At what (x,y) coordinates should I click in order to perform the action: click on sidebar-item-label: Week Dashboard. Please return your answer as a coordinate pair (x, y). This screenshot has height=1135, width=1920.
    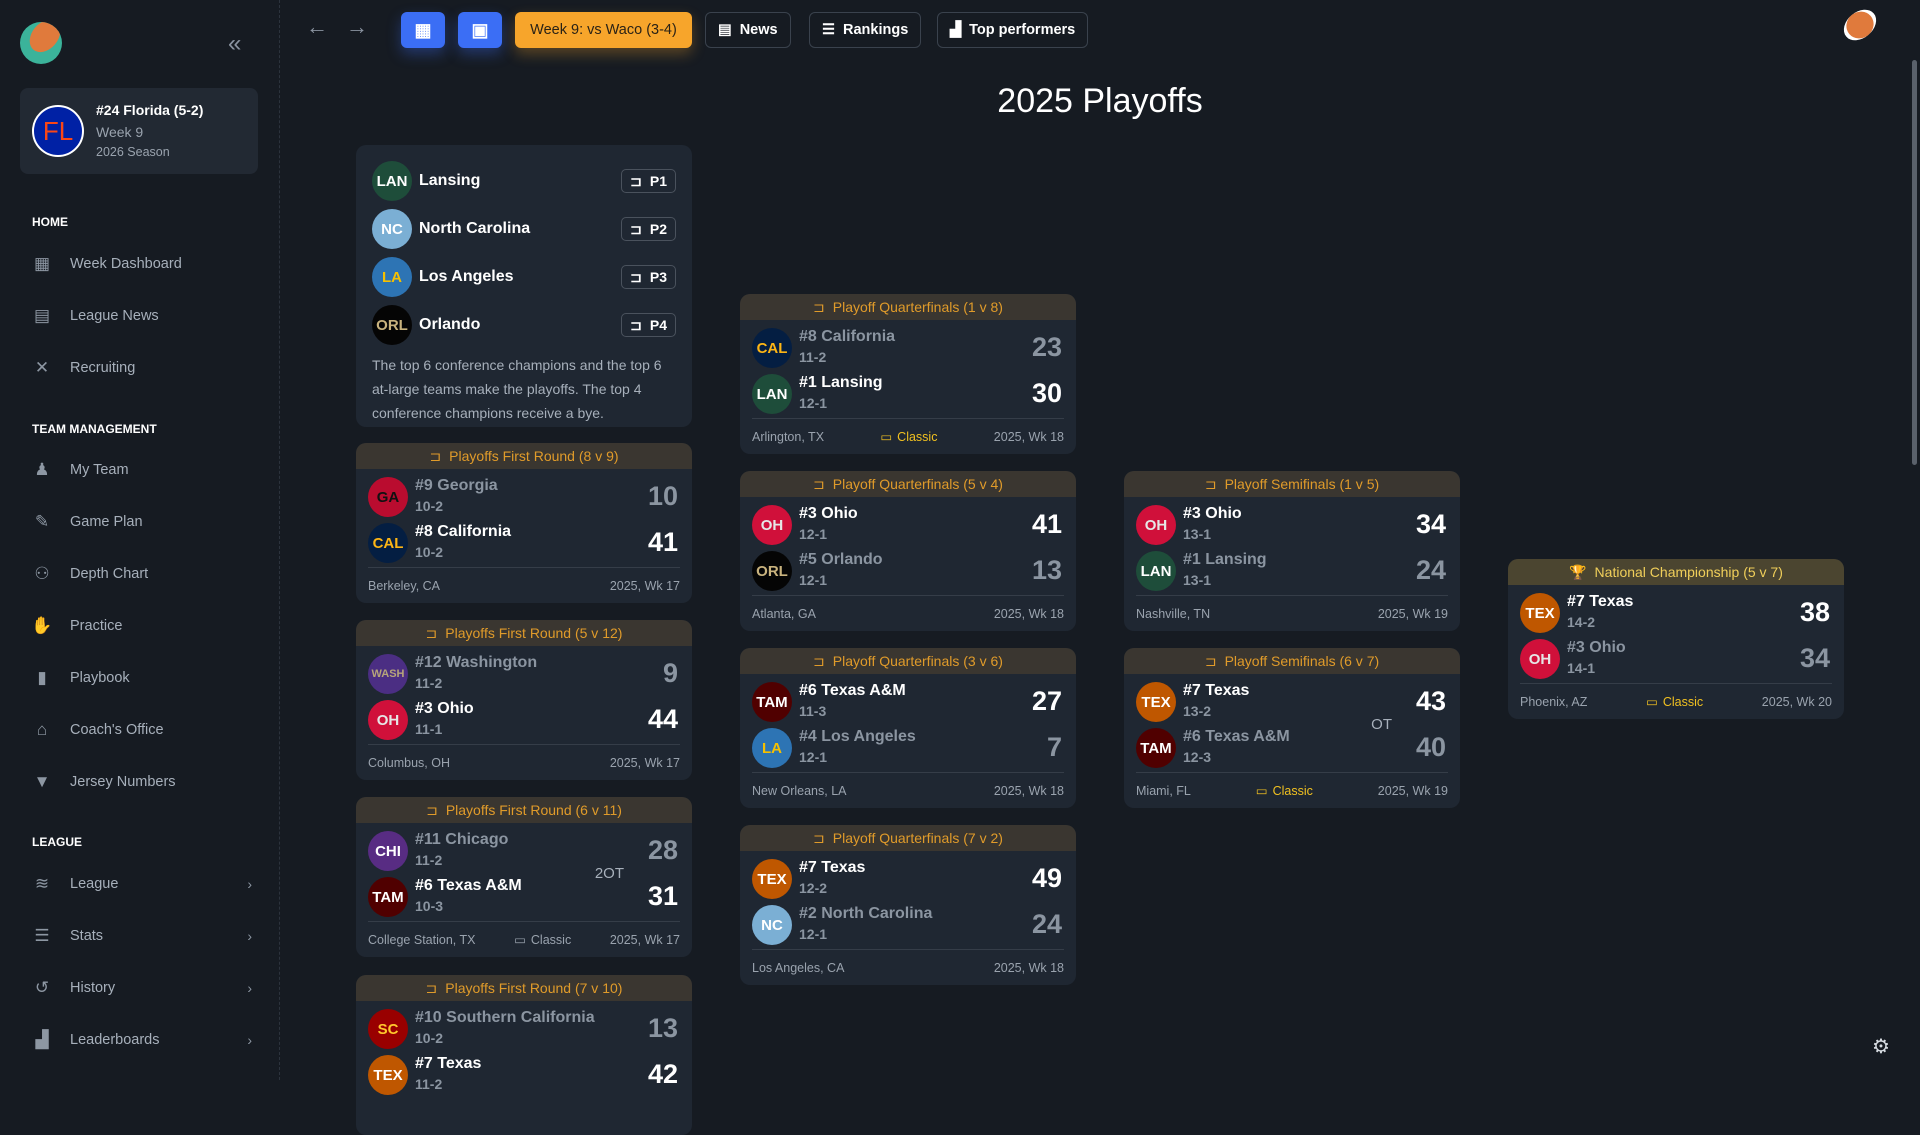
    Looking at the image, I should click on (126, 264).